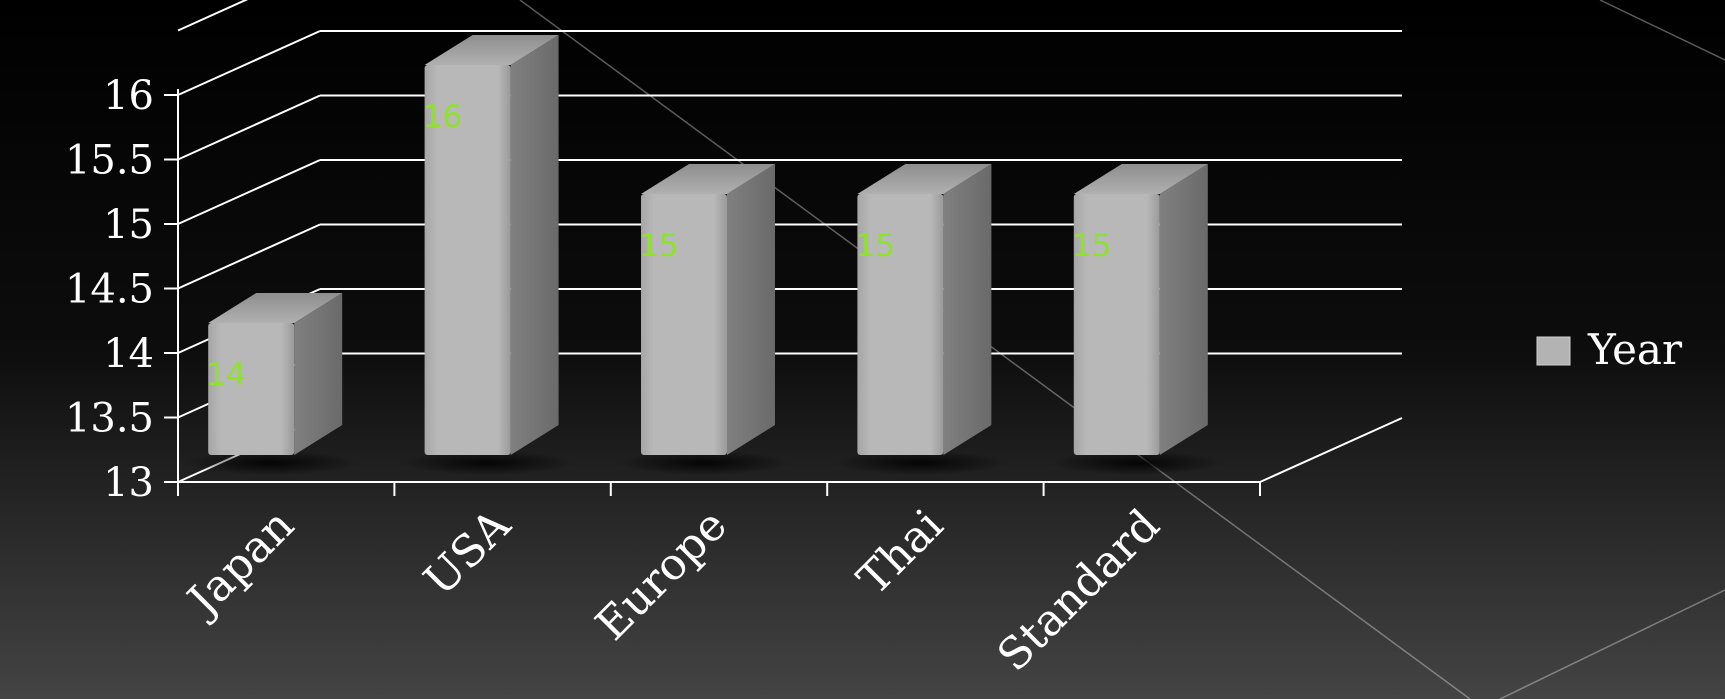 The width and height of the screenshot is (1725, 699). Describe the element at coordinates (128, 96) in the screenshot. I see `y-tick-label: 16` at that location.